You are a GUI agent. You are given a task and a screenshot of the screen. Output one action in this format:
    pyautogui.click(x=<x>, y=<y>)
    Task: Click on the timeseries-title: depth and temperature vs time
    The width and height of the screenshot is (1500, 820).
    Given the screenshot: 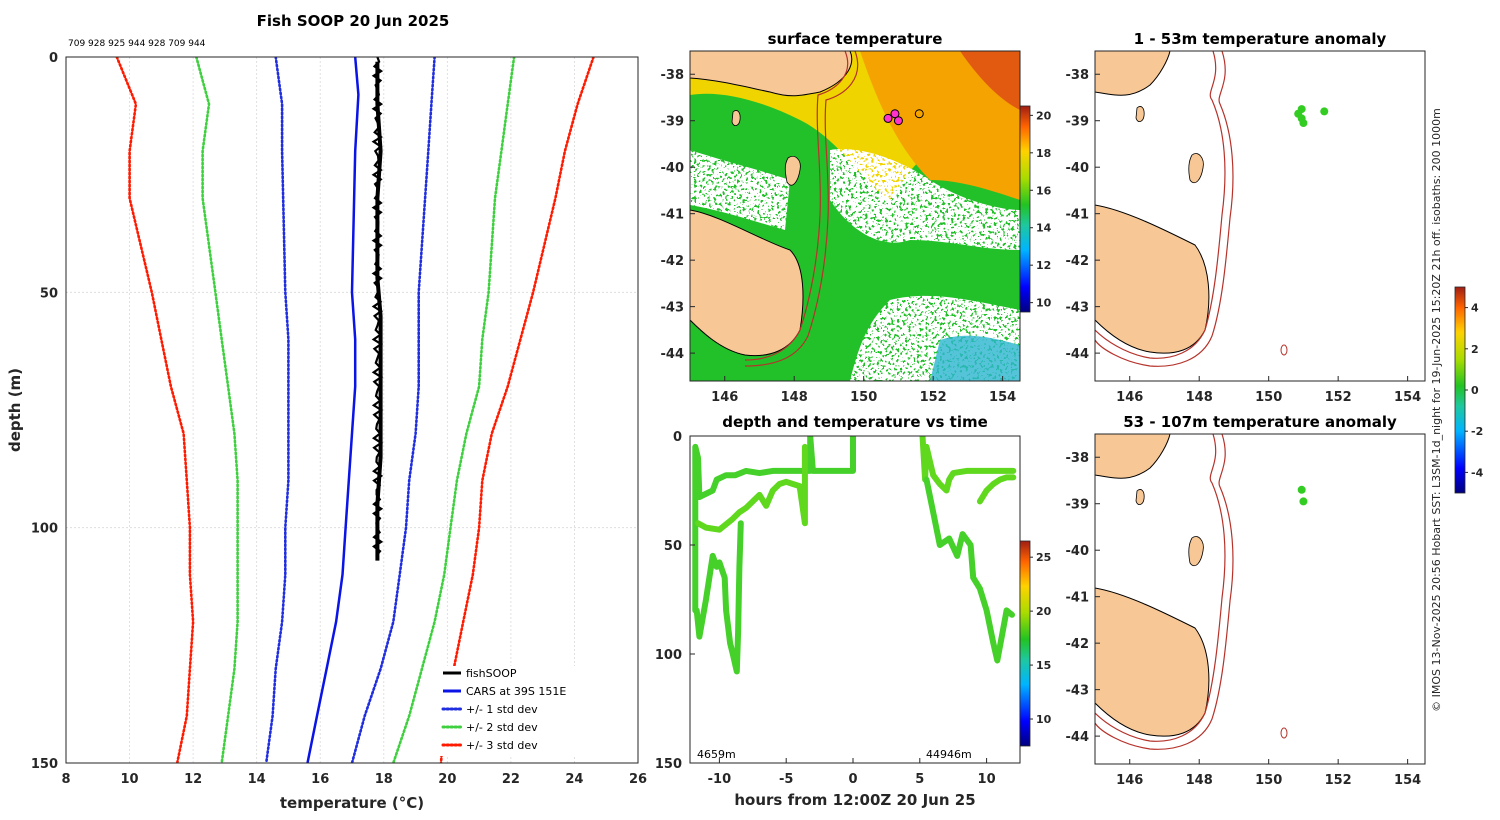 What is the action you would take?
    pyautogui.click(x=855, y=422)
    